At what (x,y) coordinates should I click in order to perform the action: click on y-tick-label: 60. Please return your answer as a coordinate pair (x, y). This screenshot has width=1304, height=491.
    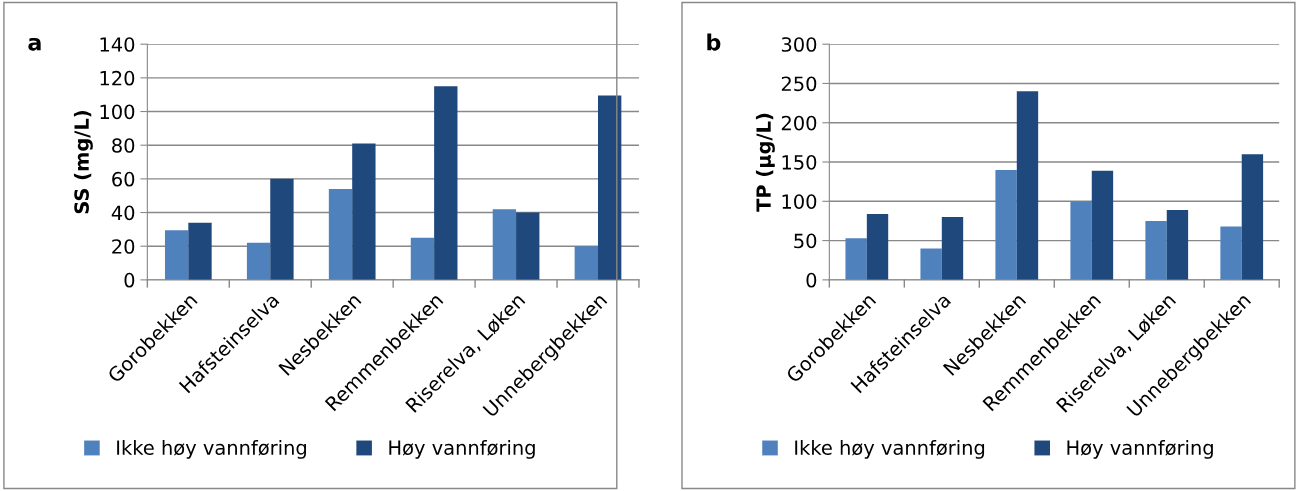
    Looking at the image, I should click on (123, 179).